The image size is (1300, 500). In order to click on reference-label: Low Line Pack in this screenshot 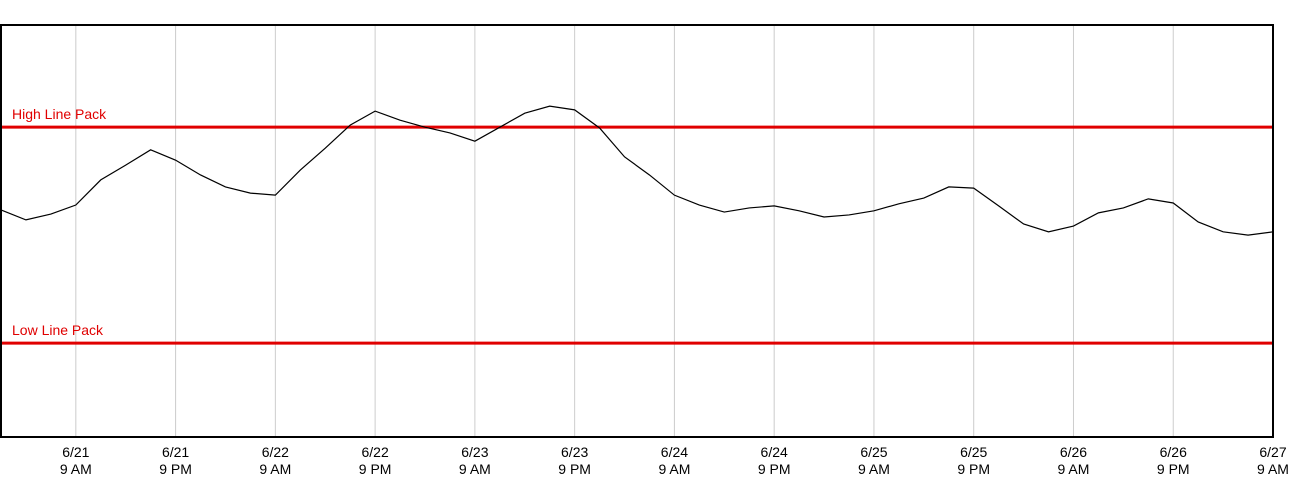, I will do `click(58, 330)`.